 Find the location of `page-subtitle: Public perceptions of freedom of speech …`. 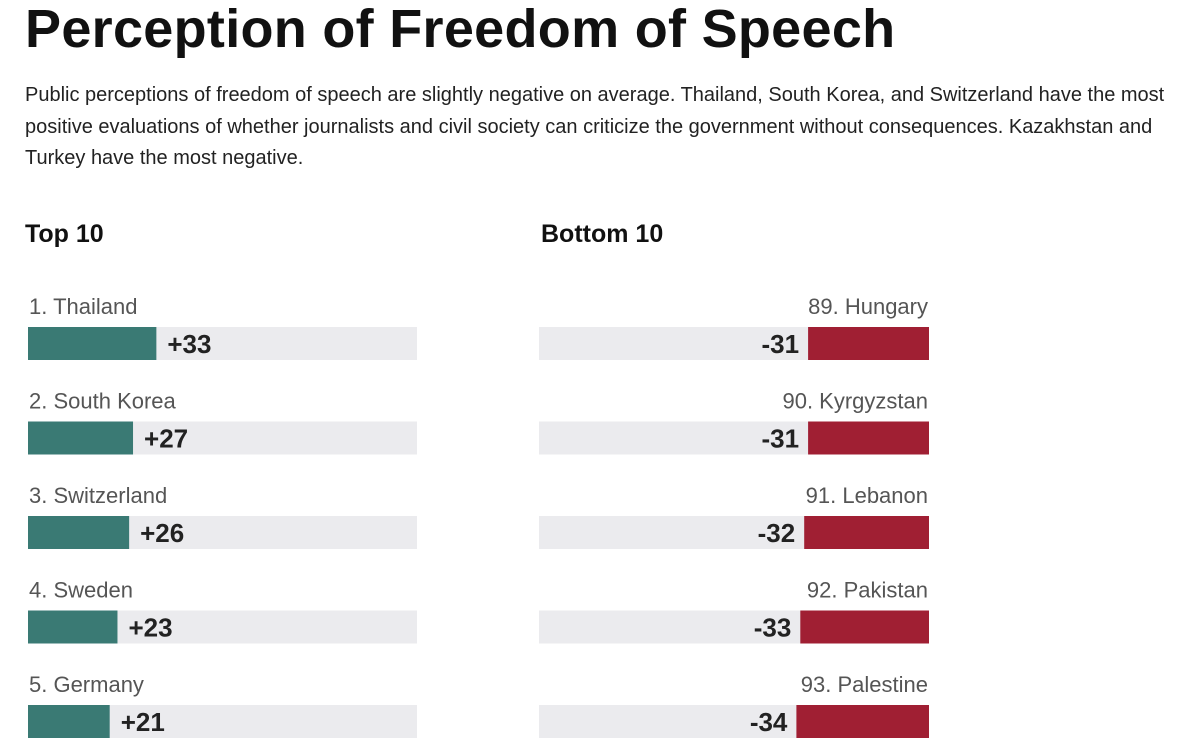

page-subtitle: Public perceptions of freedom of speech … is located at coordinates (595, 126).